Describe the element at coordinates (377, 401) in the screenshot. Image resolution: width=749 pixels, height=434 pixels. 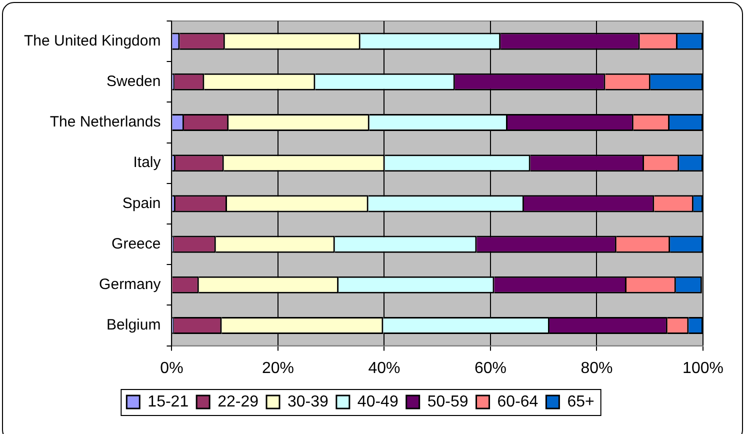
I see `legend-label: 40-49` at that location.